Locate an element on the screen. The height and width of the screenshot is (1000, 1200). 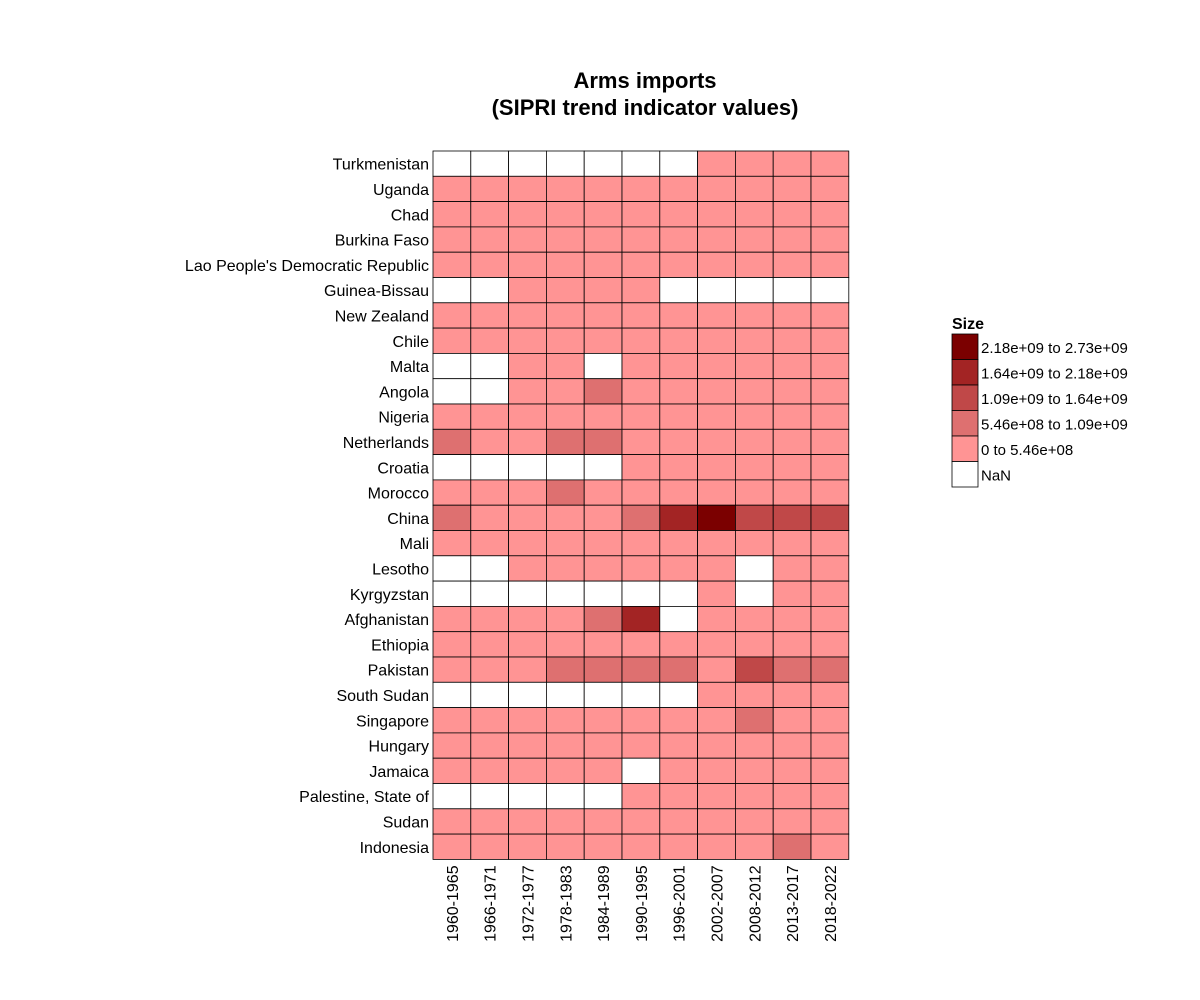
y-tick-label: Singapore is located at coordinates (392, 721).